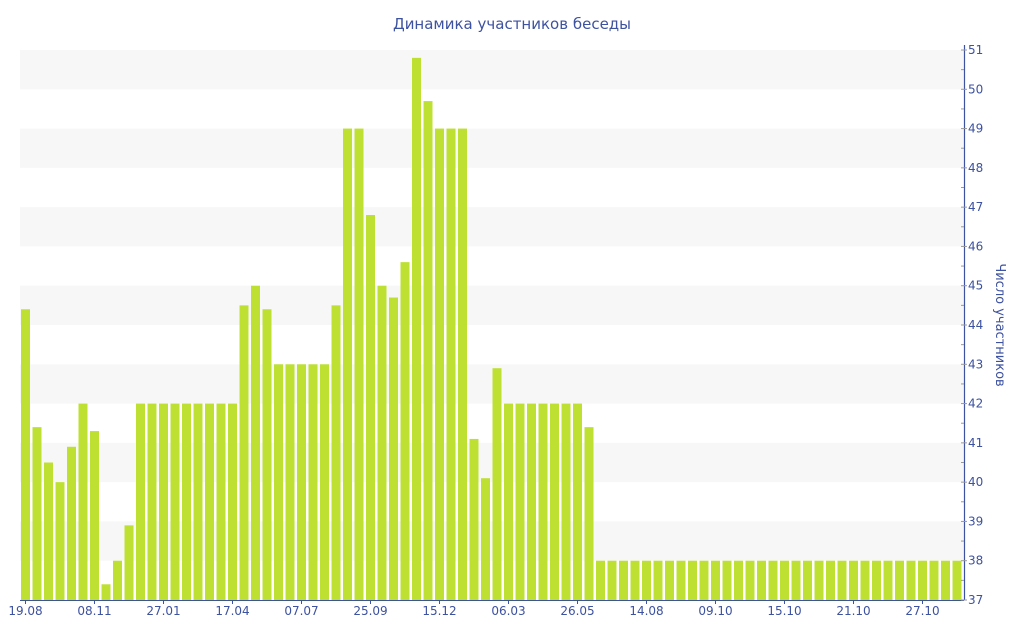  I want to click on y-tick-label: 51, so click(975, 50).